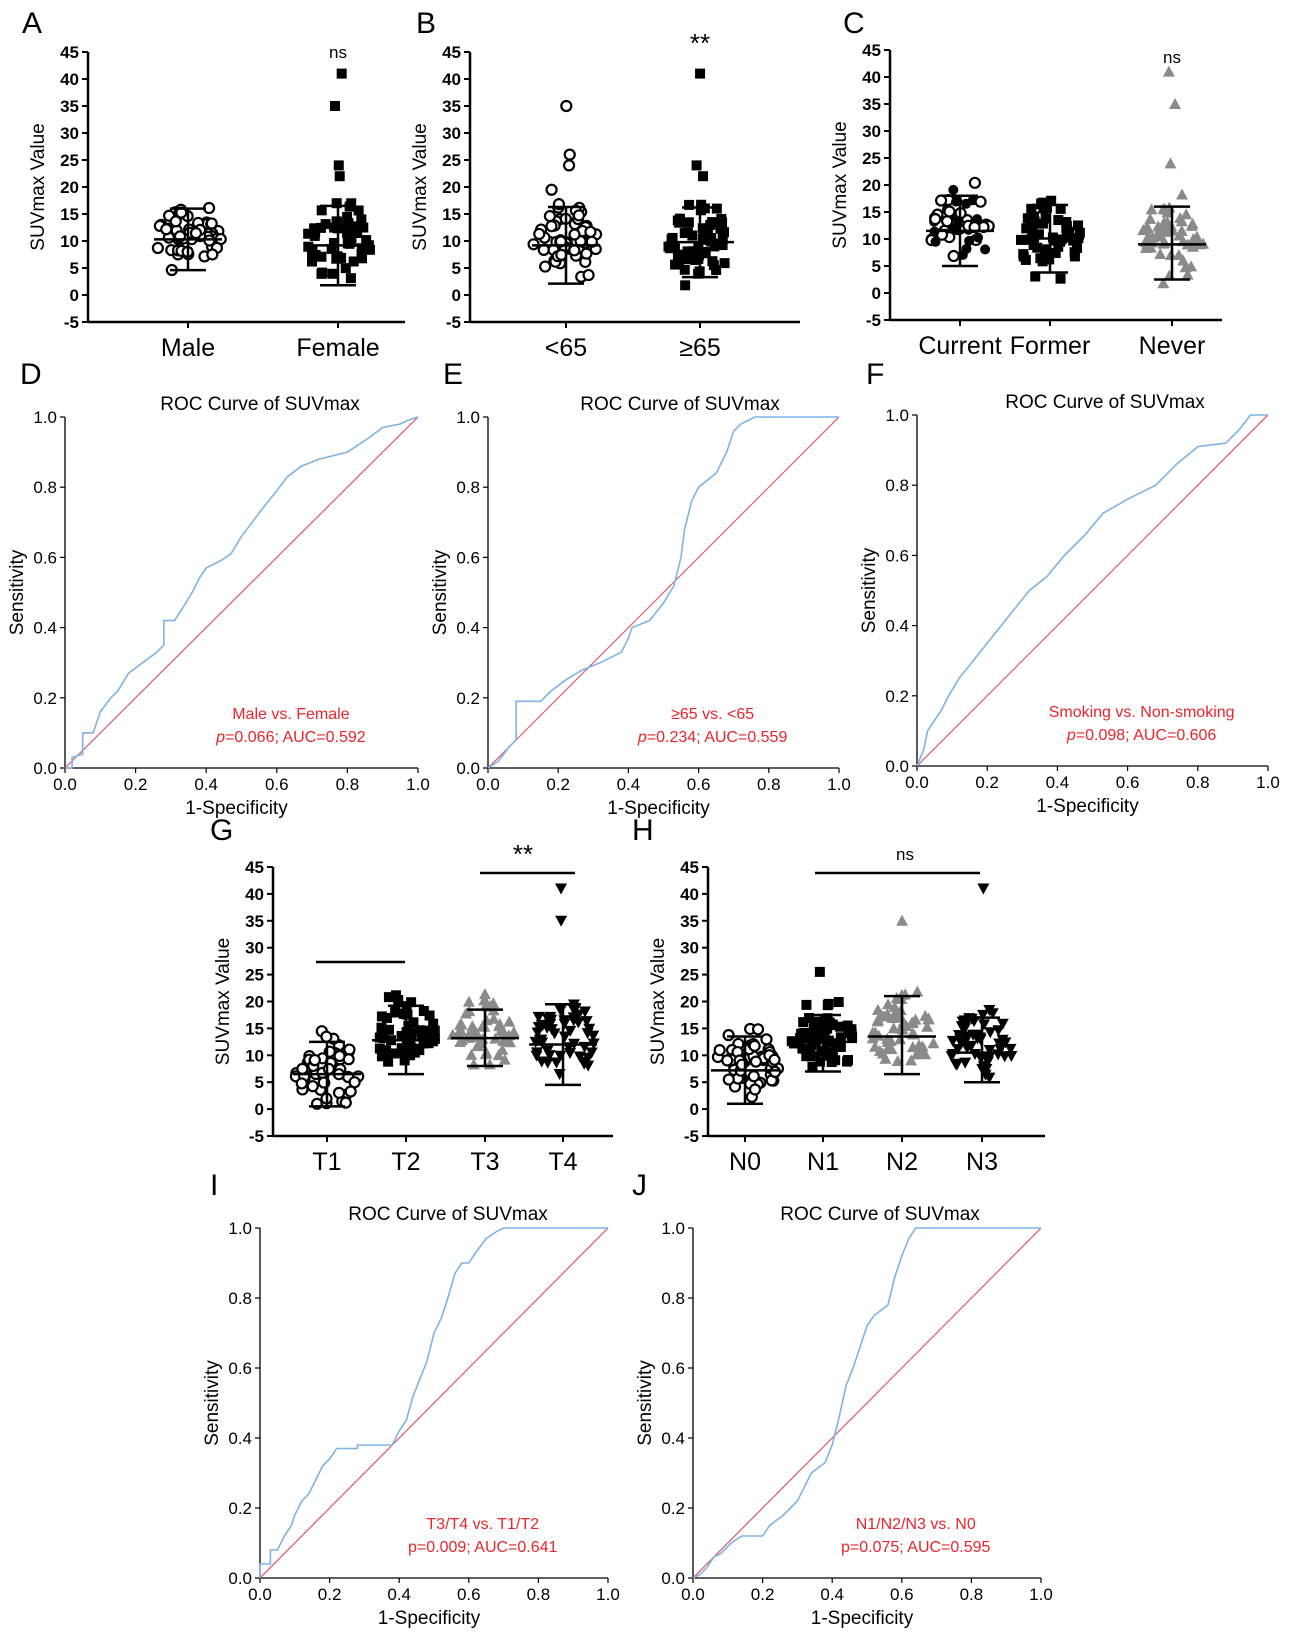 This screenshot has height=1633, width=1299. Describe the element at coordinates (256, 1136) in the screenshot. I see `y-tick-label: -5` at that location.